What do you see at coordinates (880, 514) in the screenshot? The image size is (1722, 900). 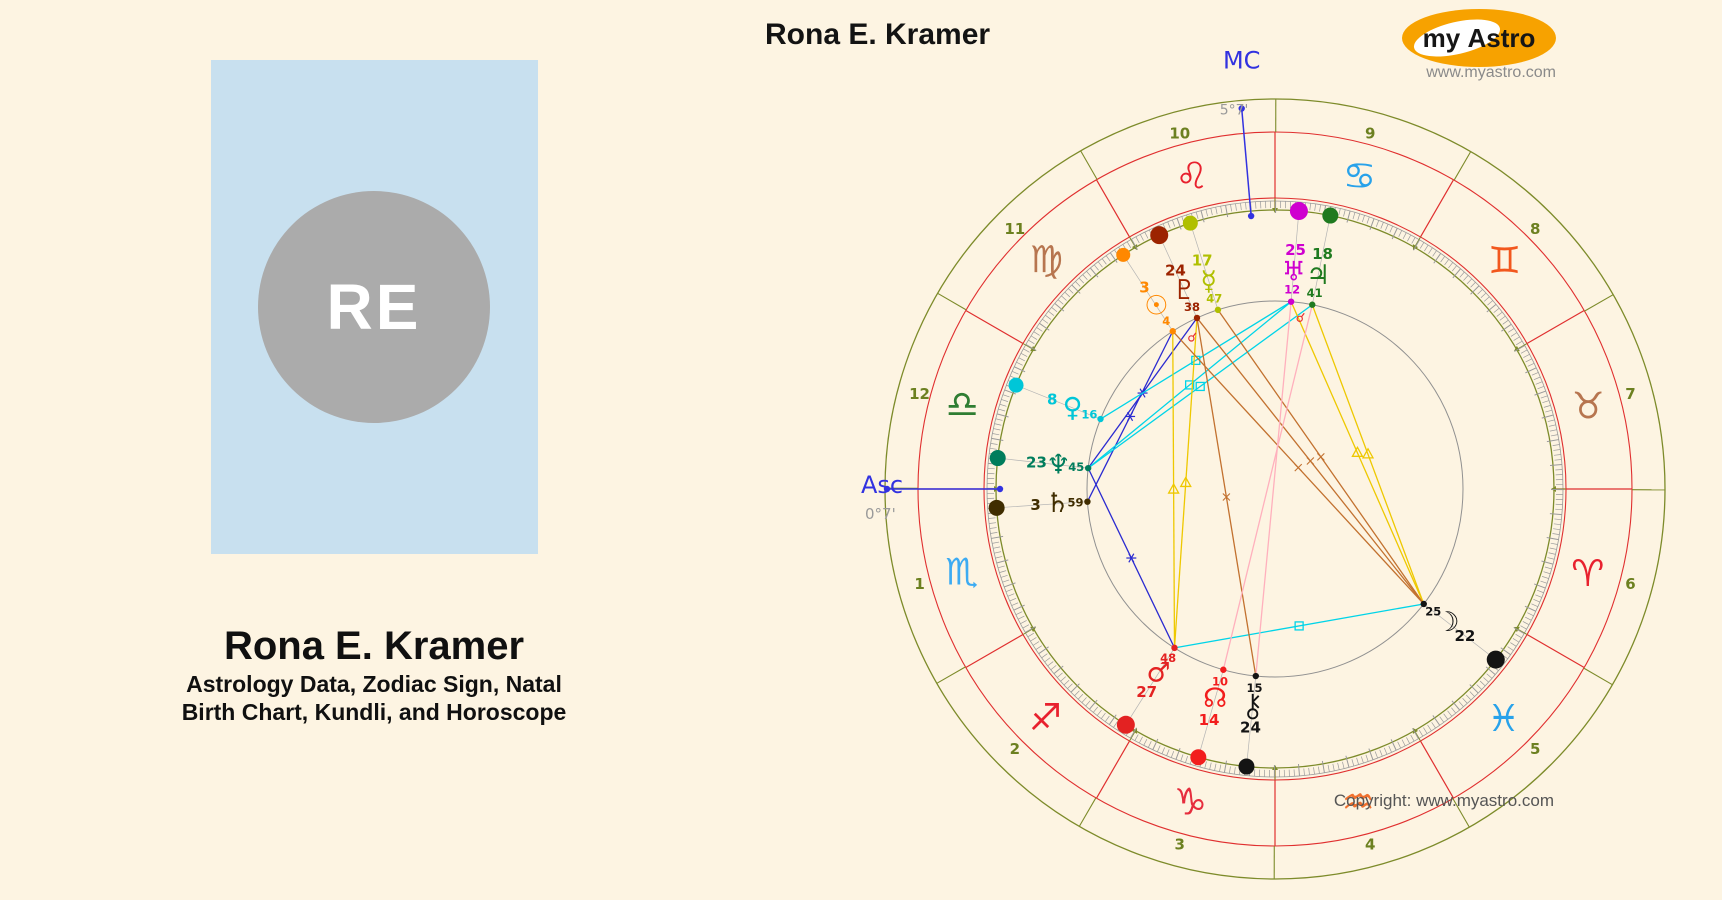 I see `asc-degree: 0°7'` at bounding box center [880, 514].